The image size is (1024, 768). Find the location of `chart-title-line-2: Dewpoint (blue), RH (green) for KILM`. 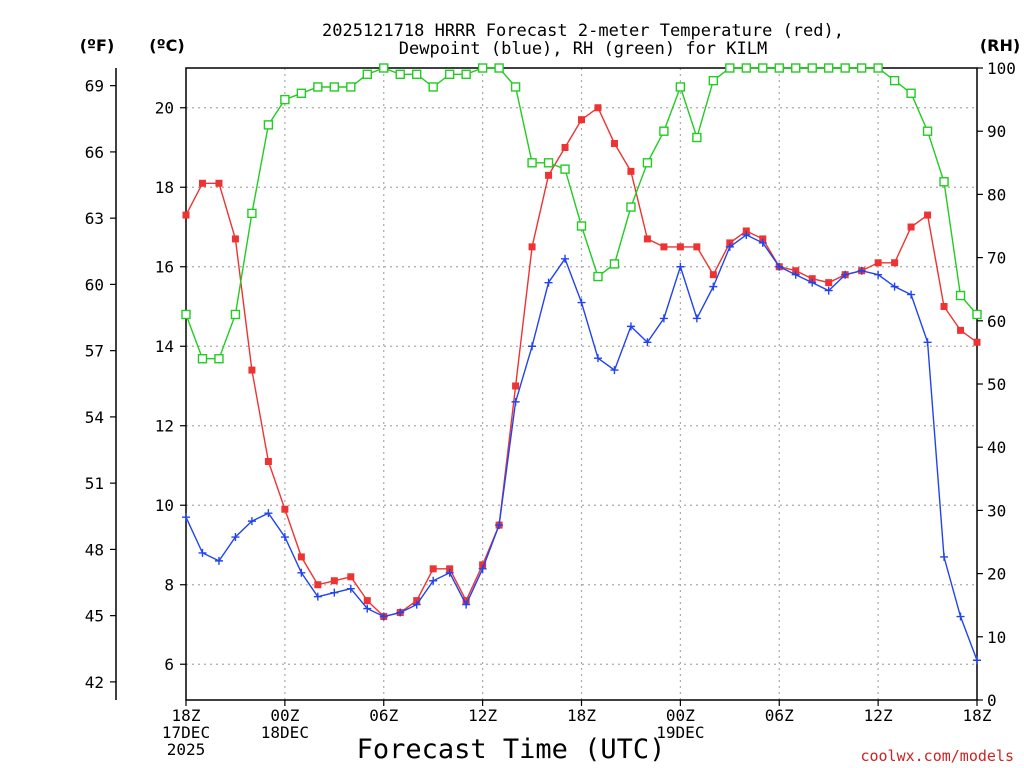

chart-title-line-2: Dewpoint (blue), RH (green) for KILM is located at coordinates (583, 49).